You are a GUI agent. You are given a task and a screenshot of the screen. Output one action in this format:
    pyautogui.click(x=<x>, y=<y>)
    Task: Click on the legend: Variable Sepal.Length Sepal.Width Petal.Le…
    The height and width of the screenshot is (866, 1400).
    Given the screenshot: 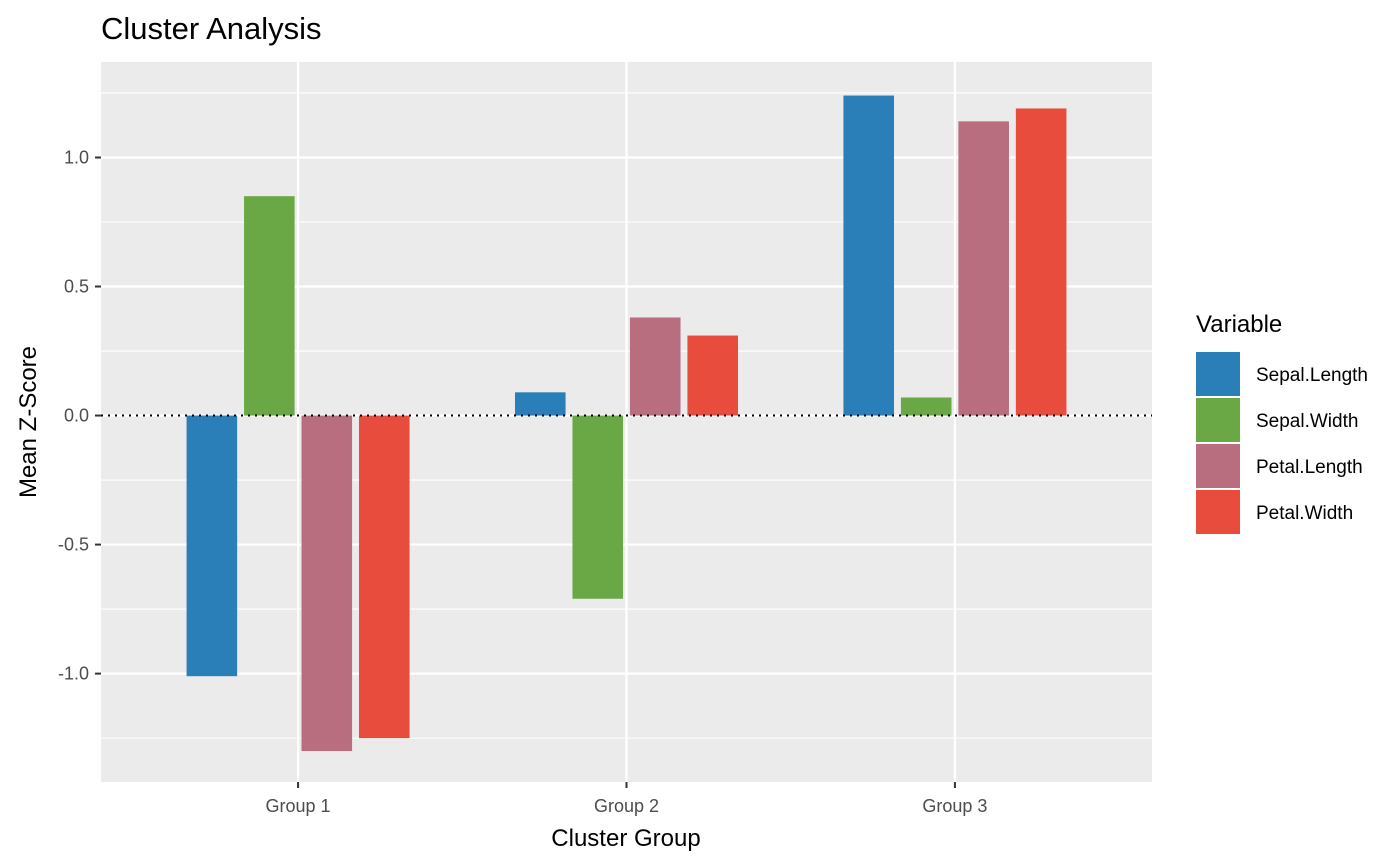 What is the action you would take?
    pyautogui.click(x=1282, y=422)
    